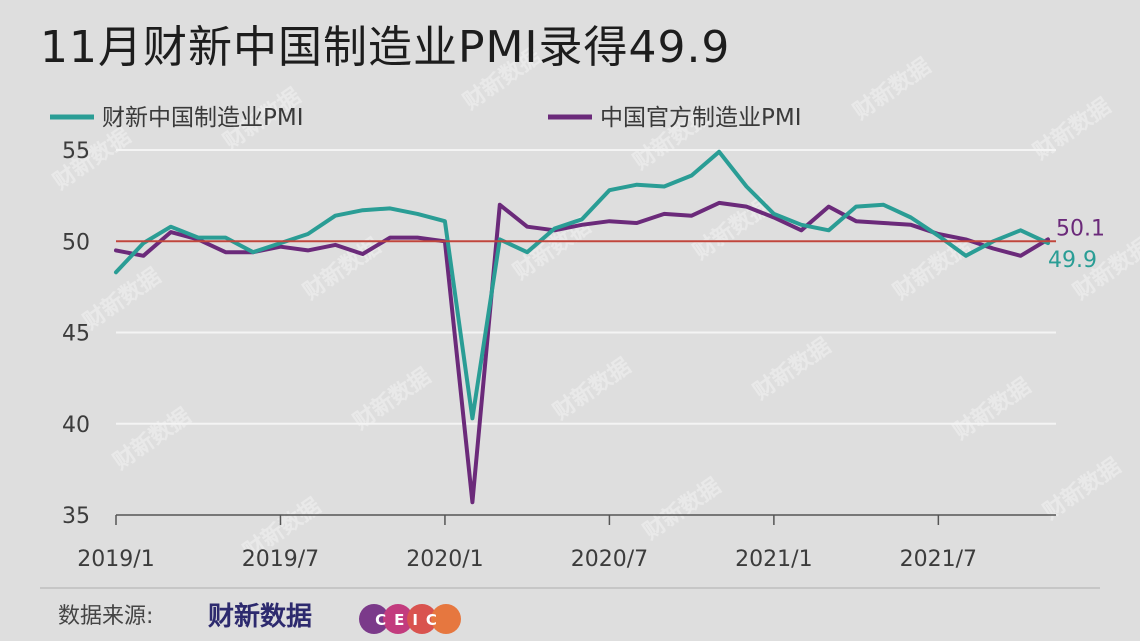 Image resolution: width=1140 pixels, height=641 pixels. I want to click on legend-label-caixin: 财新中国制造业PMI, so click(203, 118).